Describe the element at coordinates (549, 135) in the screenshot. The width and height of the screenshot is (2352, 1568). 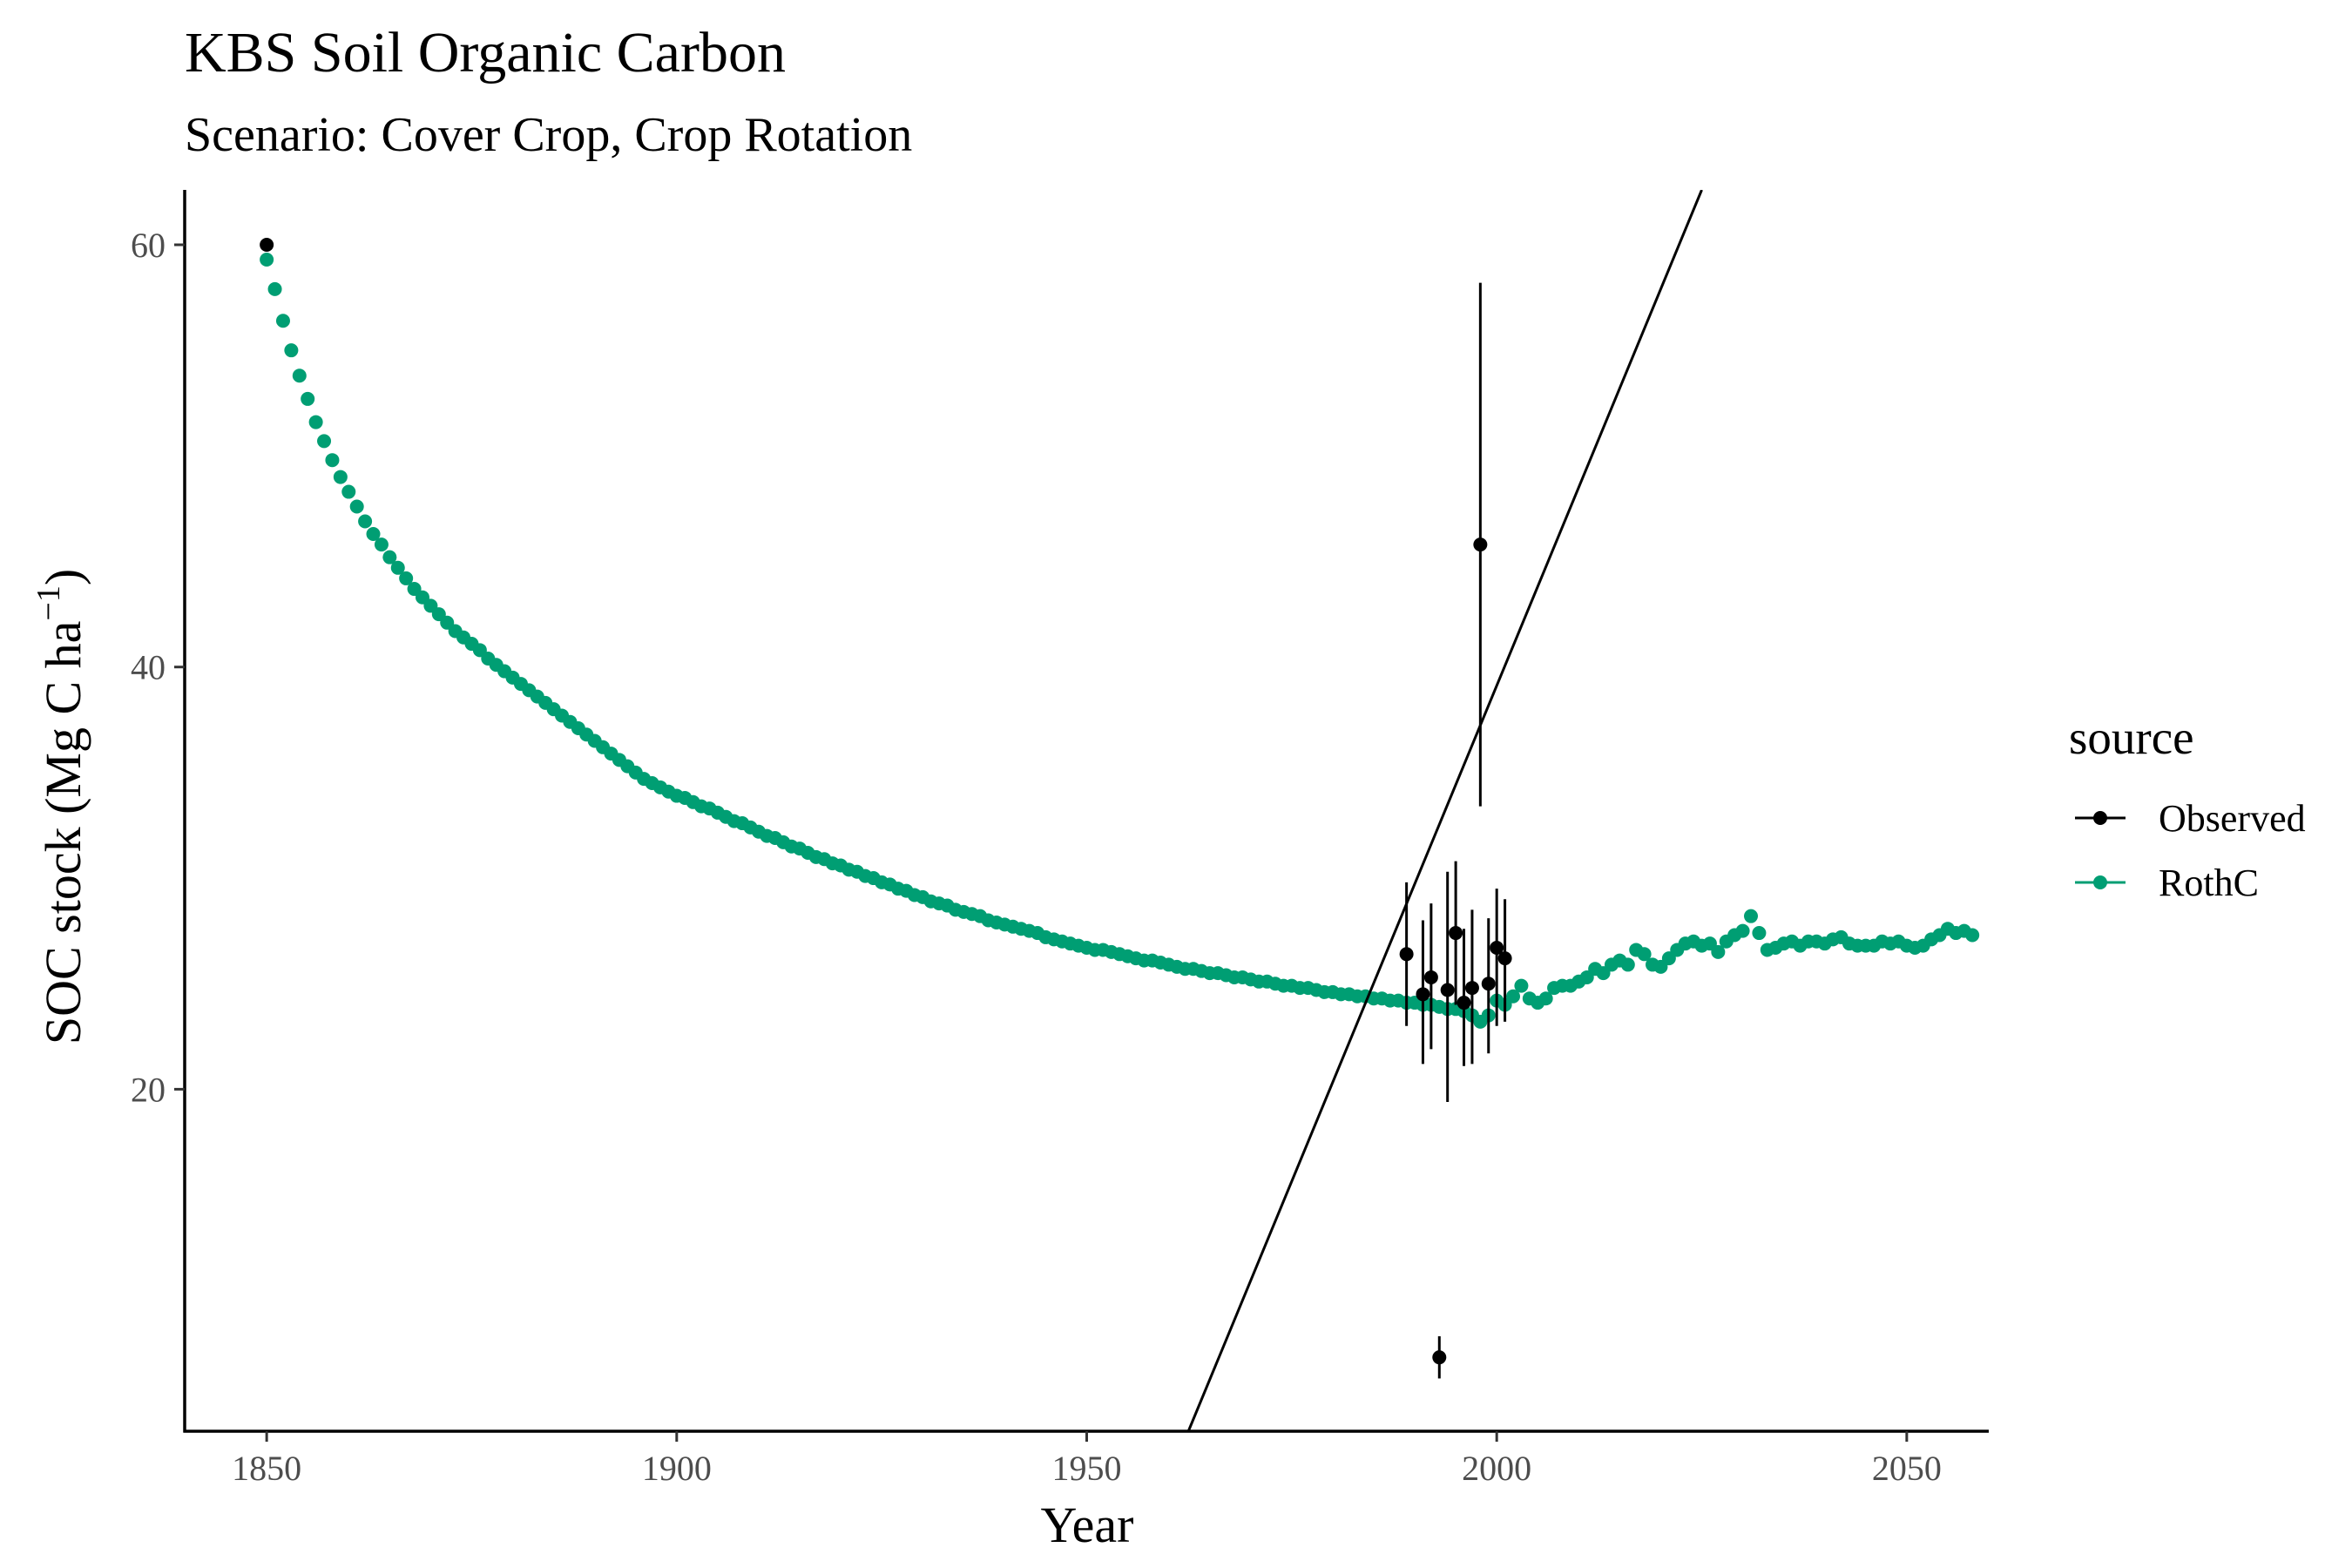
I see `chart-subtitle: Scenario: Cover Crop, Crop Rotation` at that location.